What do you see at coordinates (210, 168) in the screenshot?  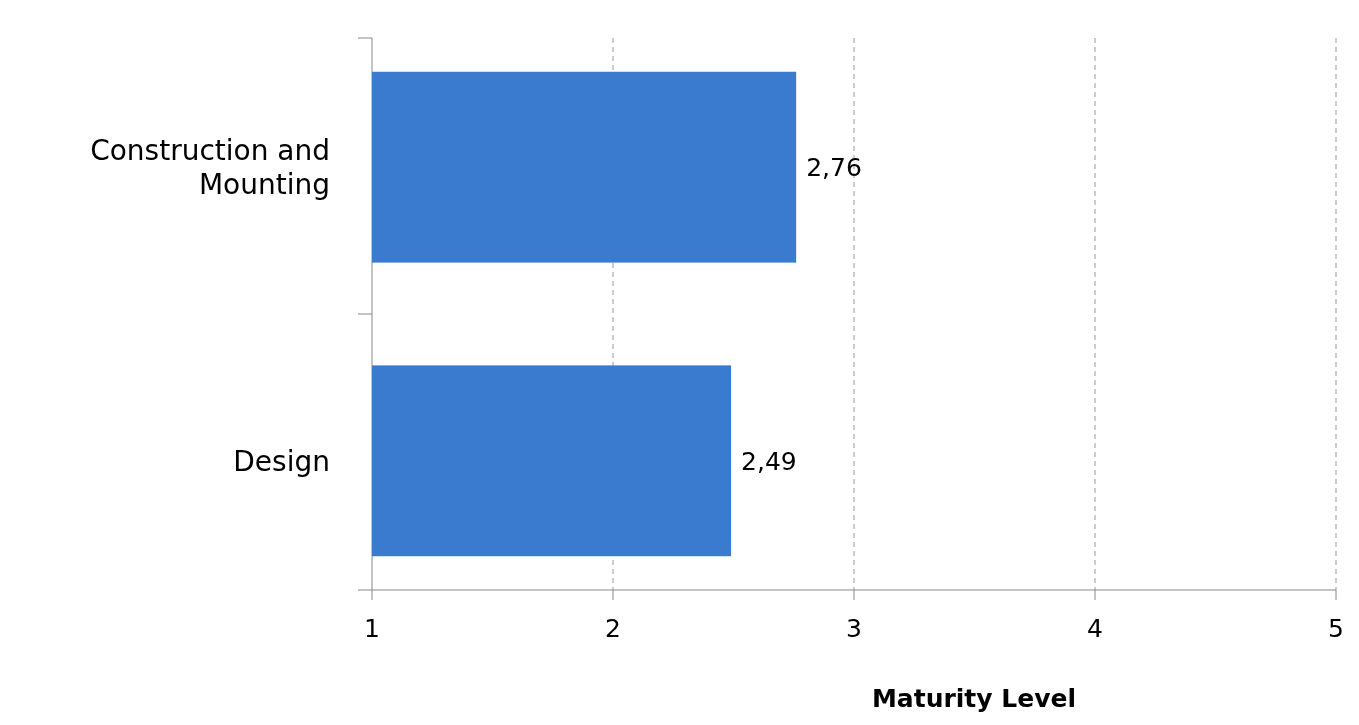 I see `y-tick-label: Construction and Mounting` at bounding box center [210, 168].